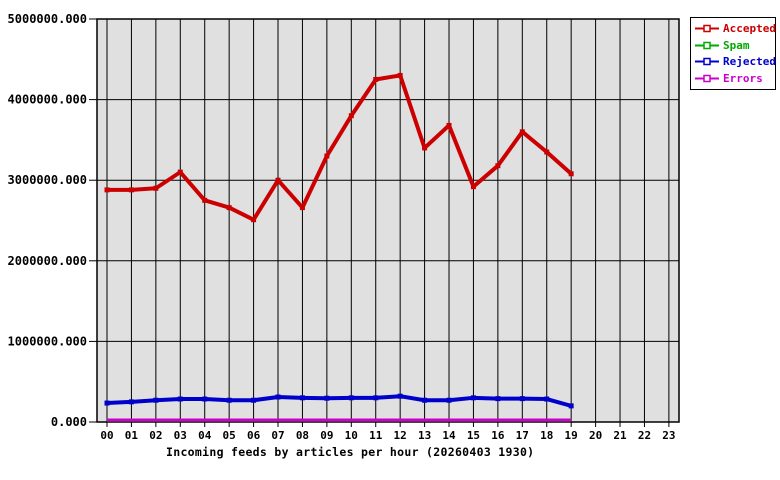 This screenshot has height=480, width=780. What do you see at coordinates (339, 401) in the screenshot?
I see `series-line-rejected` at bounding box center [339, 401].